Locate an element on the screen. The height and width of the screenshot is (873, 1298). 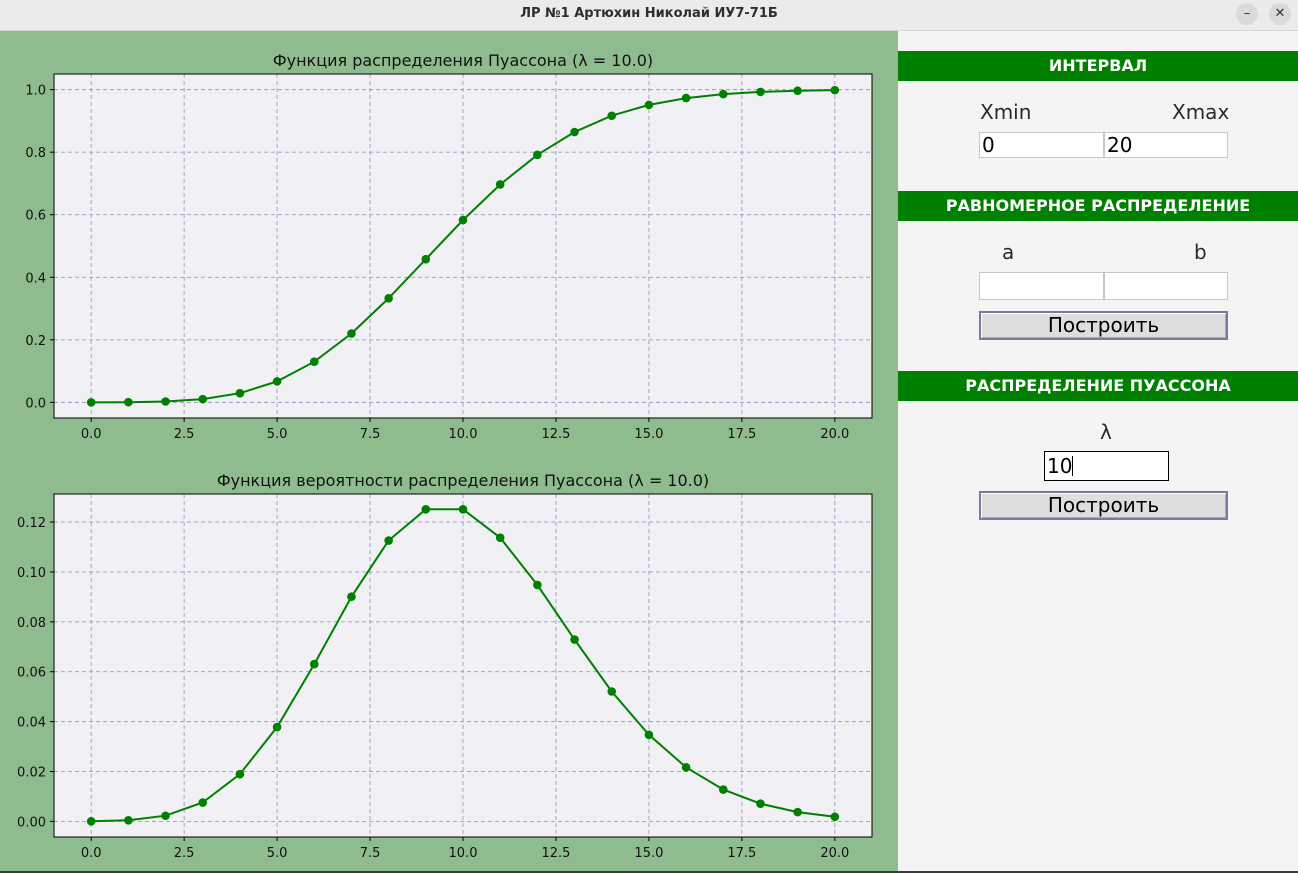
lambda-input-value: 10 is located at coordinates (1060, 466).